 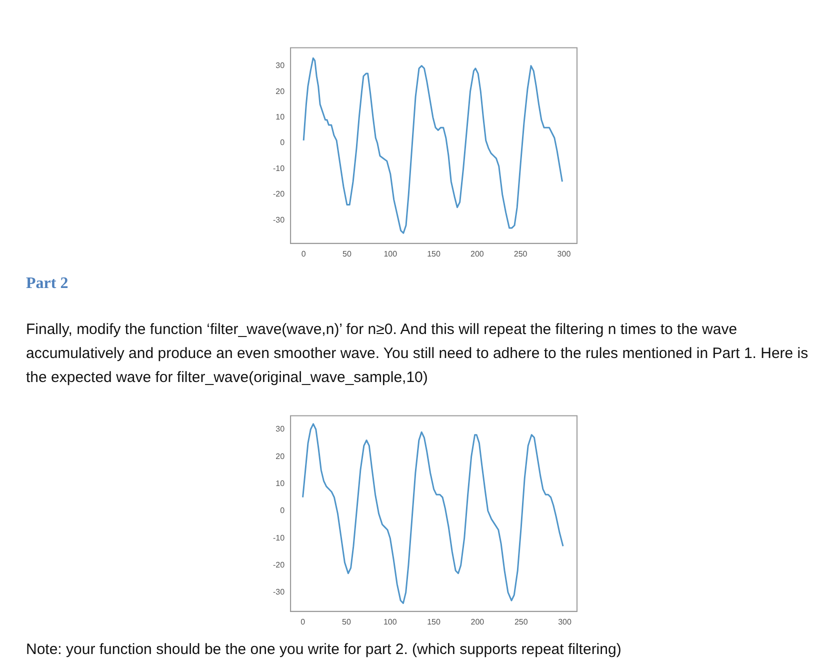 I want to click on text: Part 2, so click(x=47, y=284).